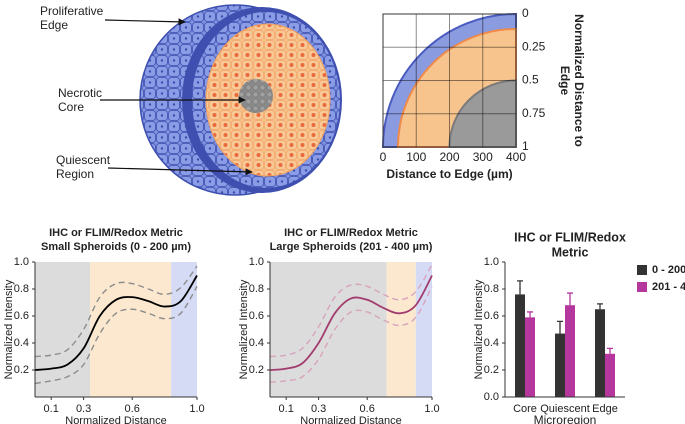 The height and width of the screenshot is (424, 685). What do you see at coordinates (525, 409) in the screenshot?
I see `x-tick-label: Core` at bounding box center [525, 409].